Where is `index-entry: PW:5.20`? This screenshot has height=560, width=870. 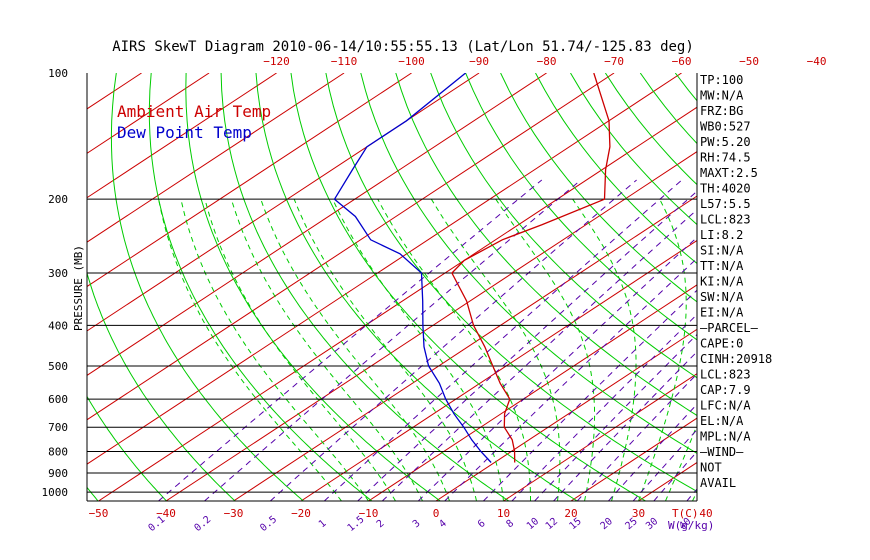 index-entry: PW:5.20 is located at coordinates (725, 142).